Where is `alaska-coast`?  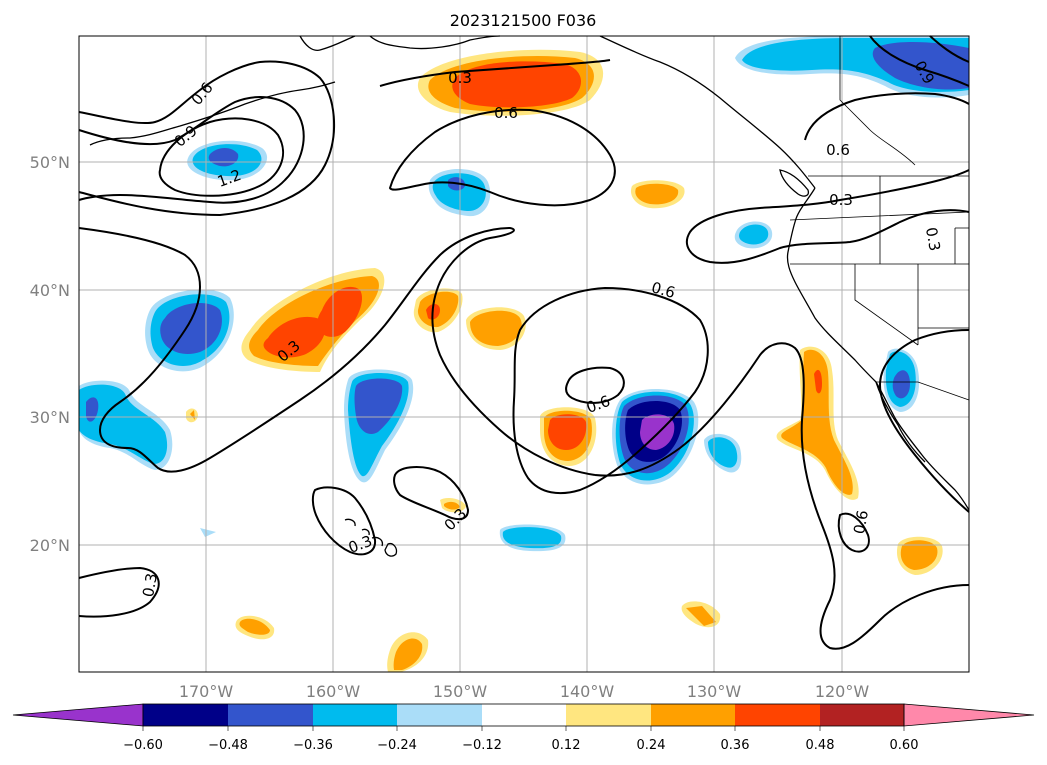 alaska-coast is located at coordinates (435, 42).